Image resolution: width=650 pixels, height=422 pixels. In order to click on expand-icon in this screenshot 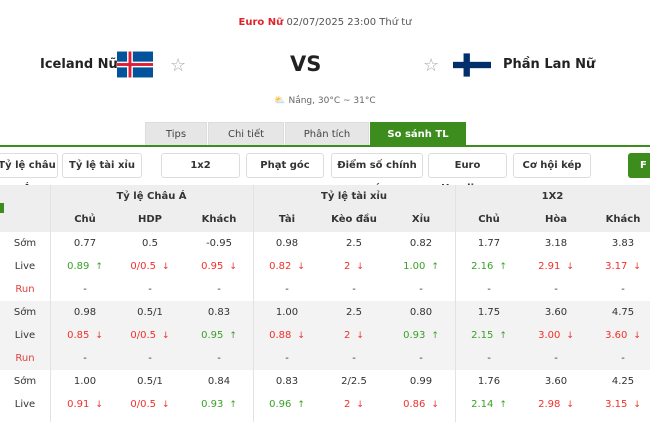, I will do `click(2, 208)`.